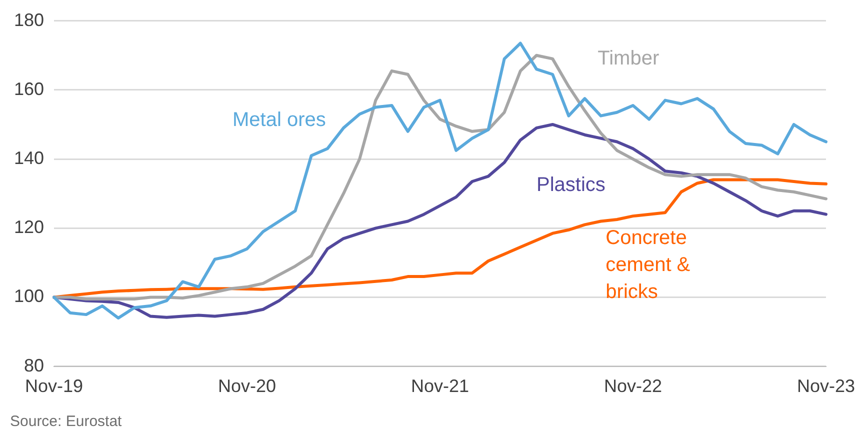 The width and height of the screenshot is (865, 431). I want to click on source-note: Source: Eurostat, so click(66, 421).